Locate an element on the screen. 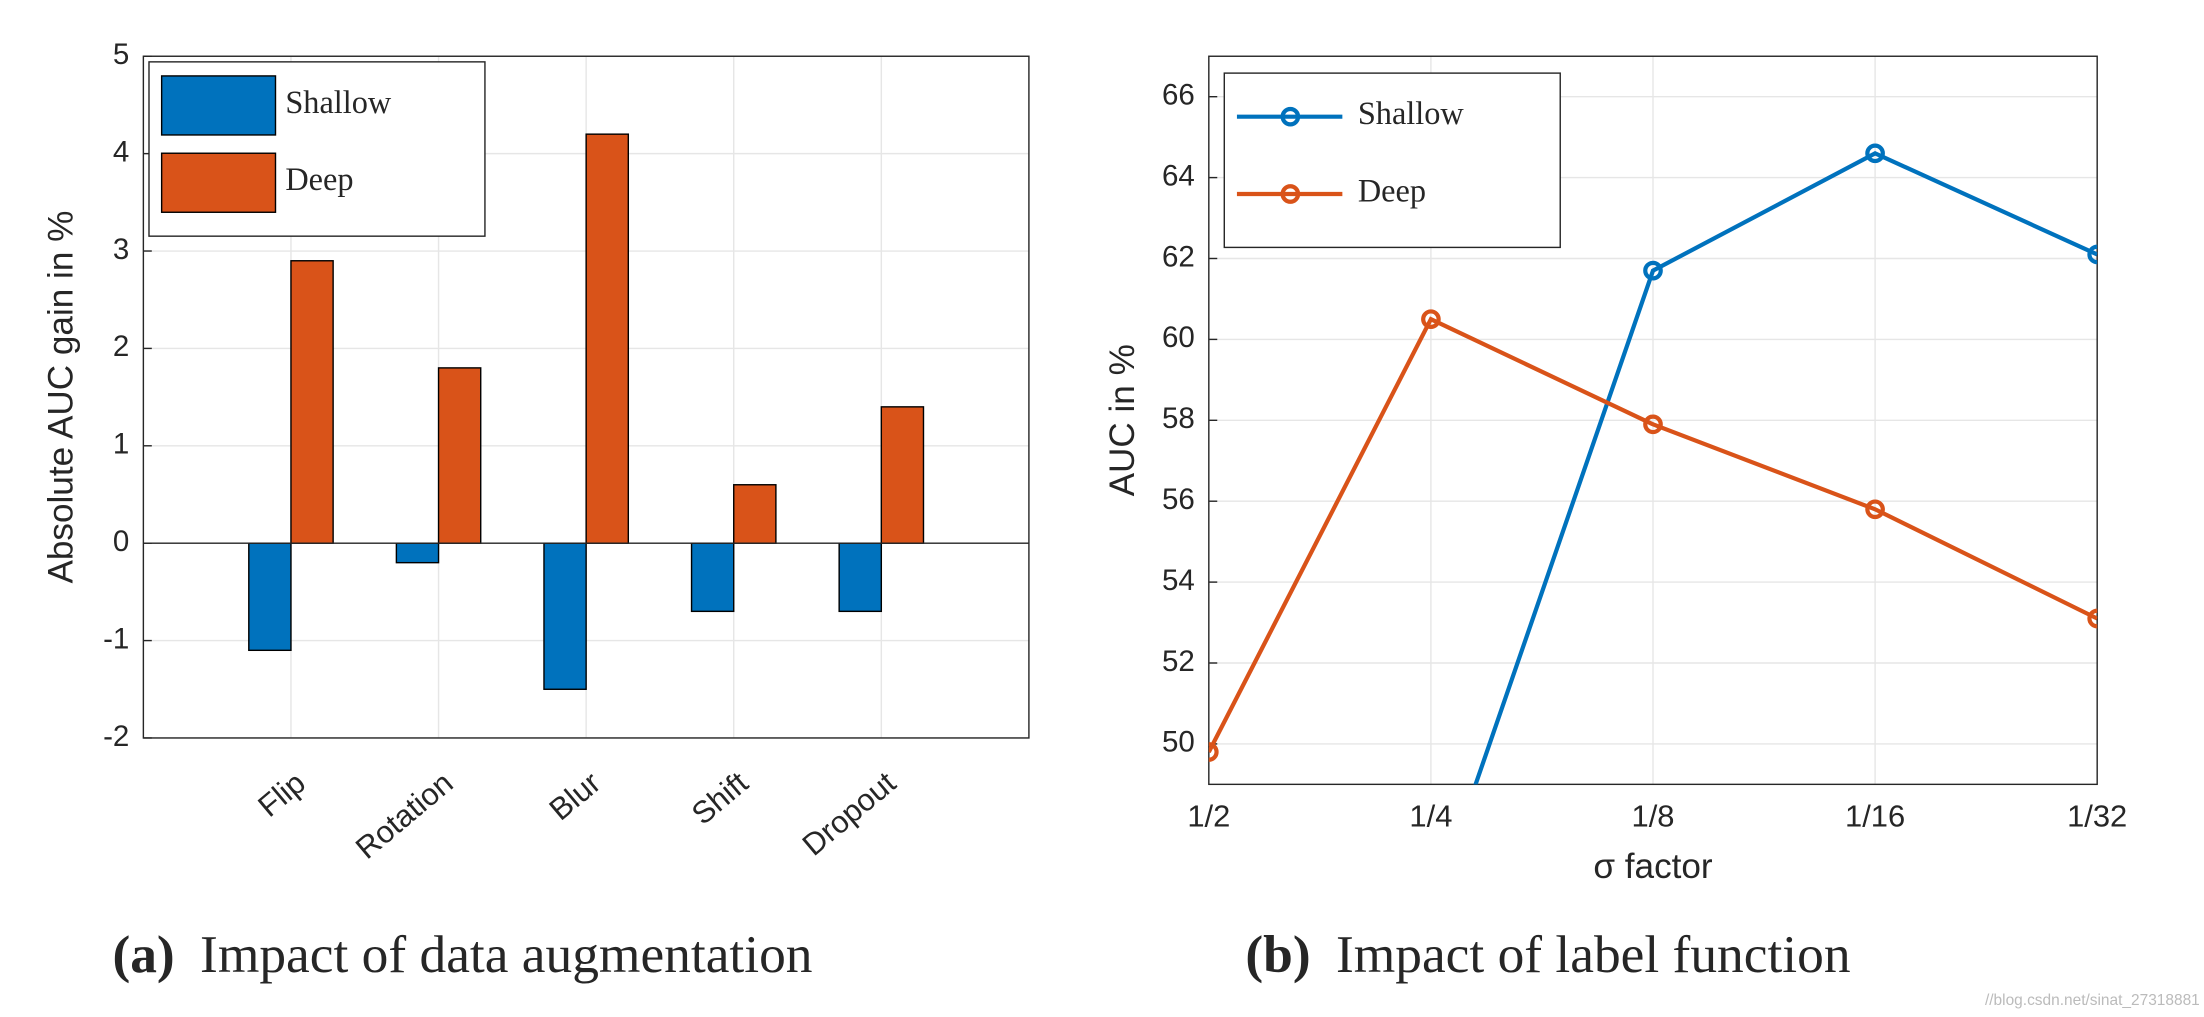 Image resolution: width=2204 pixels, height=1017 pixels. watermark: //blog.csdn.net/sinat_27318881 is located at coordinates (2092, 1000).